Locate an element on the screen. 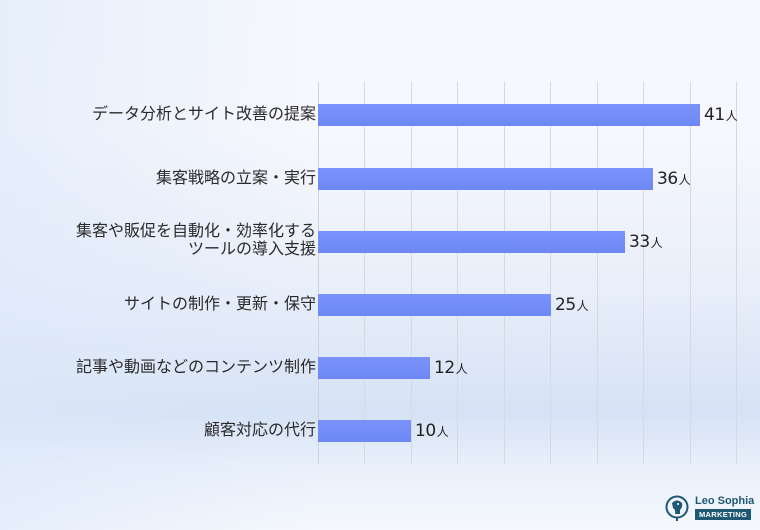 The height and width of the screenshot is (530, 760). value-label: 33人 is located at coordinates (646, 242).